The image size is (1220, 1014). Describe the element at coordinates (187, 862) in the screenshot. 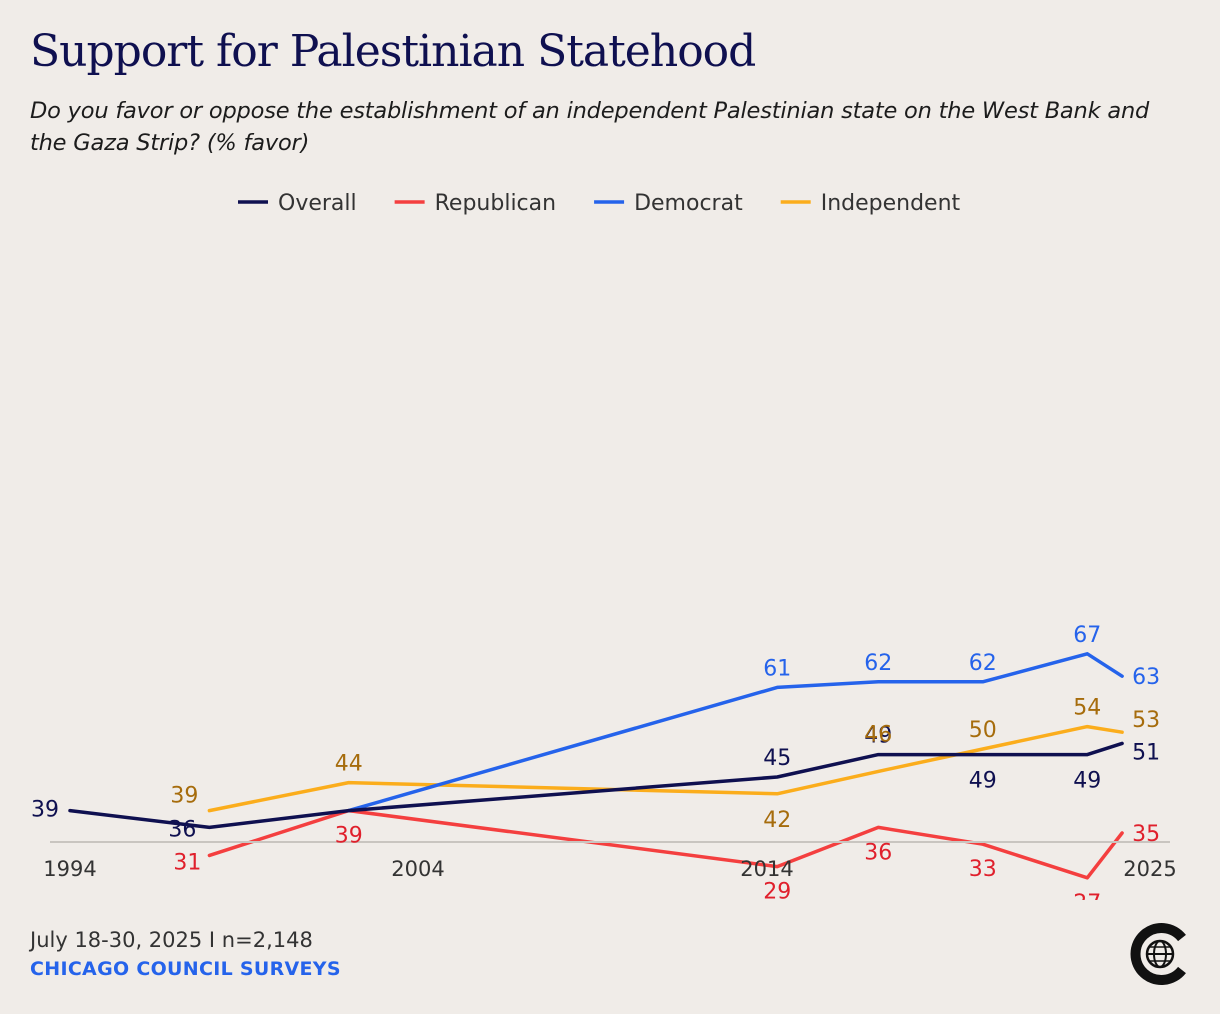

I see `data-label-republican: 31` at that location.